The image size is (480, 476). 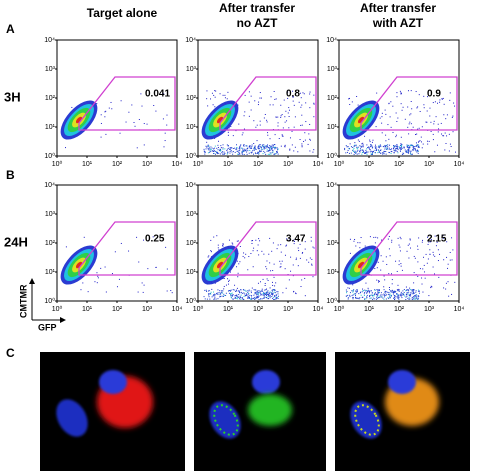 What do you see at coordinates (147, 309) in the screenshot?
I see `x-tick-label: 10³` at bounding box center [147, 309].